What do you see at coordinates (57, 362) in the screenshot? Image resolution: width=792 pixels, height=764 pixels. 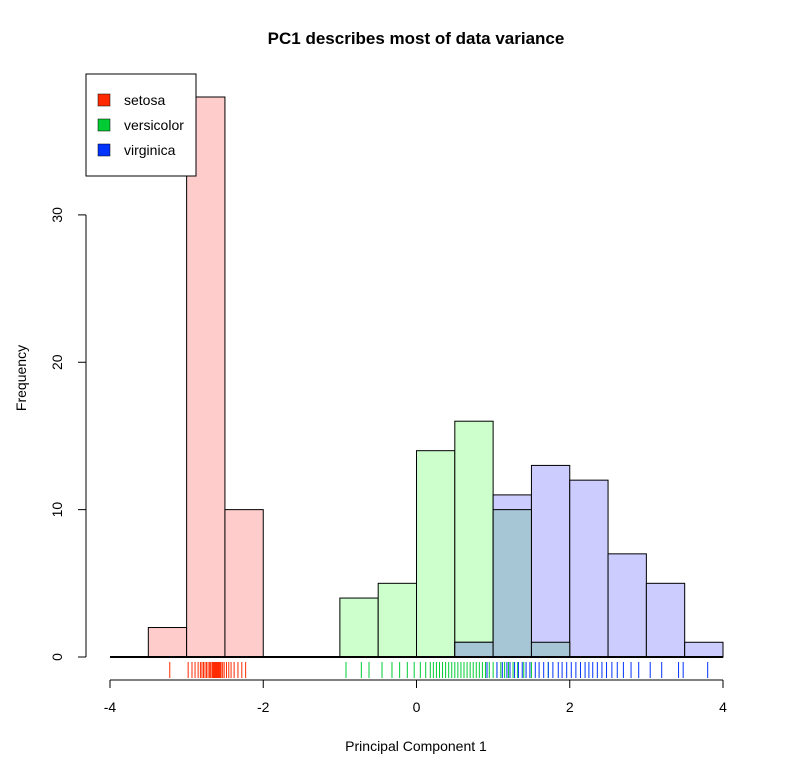 I see `y-tick-label-20: 20` at bounding box center [57, 362].